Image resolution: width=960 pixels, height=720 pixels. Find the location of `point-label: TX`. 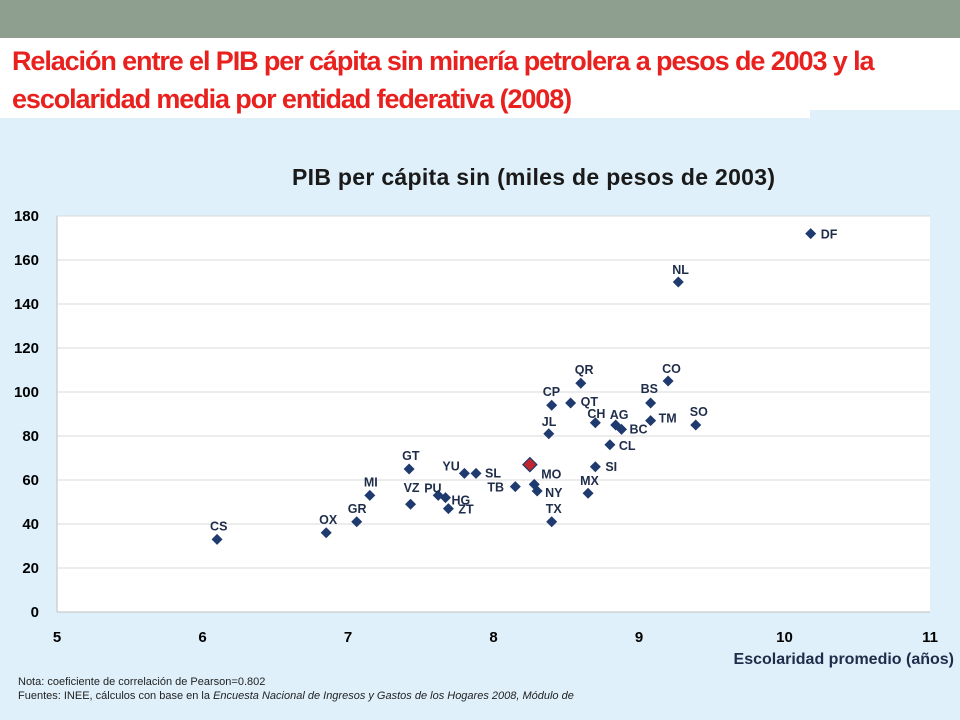

point-label: TX is located at coordinates (554, 509).